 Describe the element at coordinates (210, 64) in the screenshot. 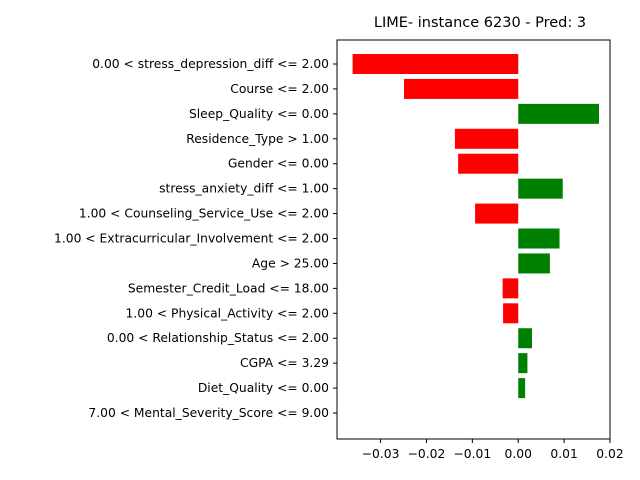

I see `y-tick-label: 0.00 < stress_depression_diff <= 2.00` at that location.